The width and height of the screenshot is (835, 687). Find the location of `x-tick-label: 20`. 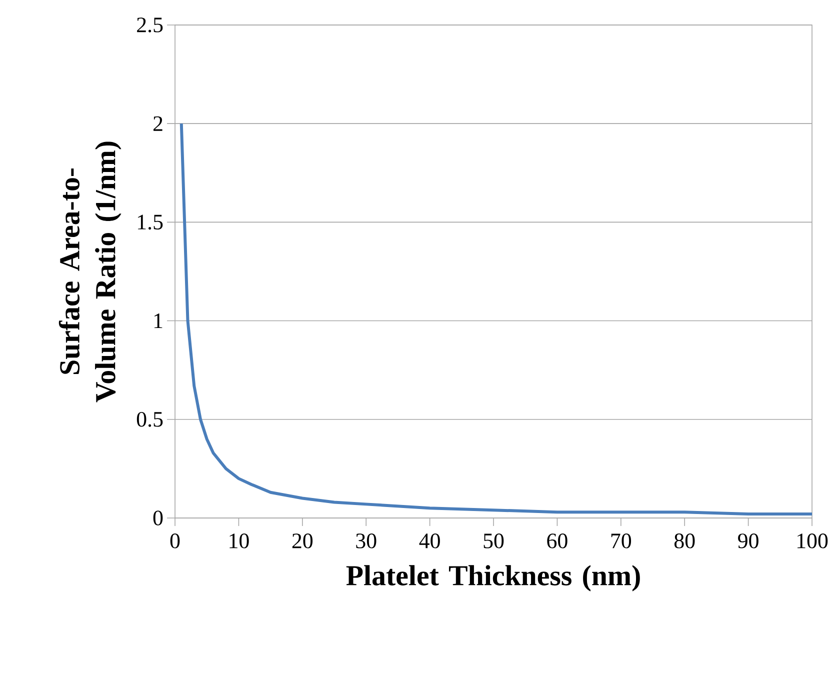

x-tick-label: 20 is located at coordinates (302, 541).